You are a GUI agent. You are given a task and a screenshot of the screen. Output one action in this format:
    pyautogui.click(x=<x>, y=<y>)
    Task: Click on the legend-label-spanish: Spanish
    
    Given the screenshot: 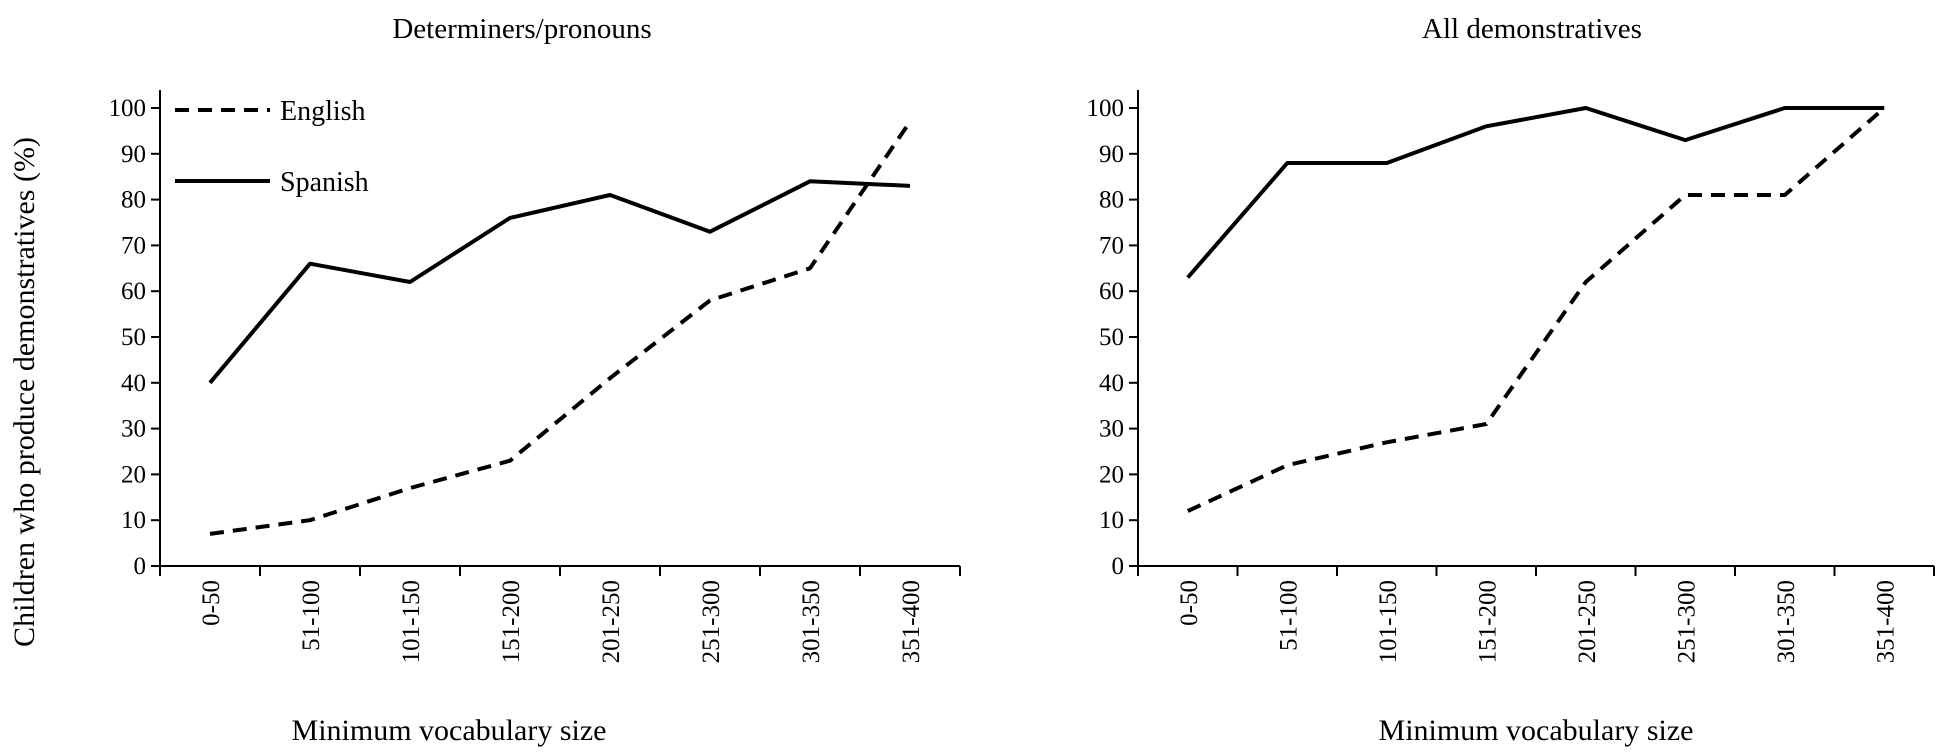 What is the action you would take?
    pyautogui.click(x=324, y=182)
    